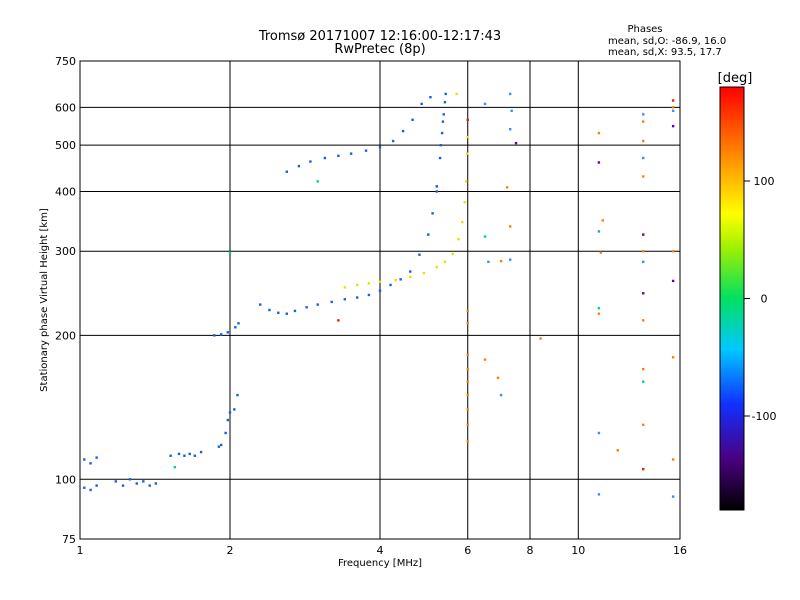 This screenshot has width=800, height=600. What do you see at coordinates (680, 550) in the screenshot?
I see `x-tick-label: 16` at bounding box center [680, 550].